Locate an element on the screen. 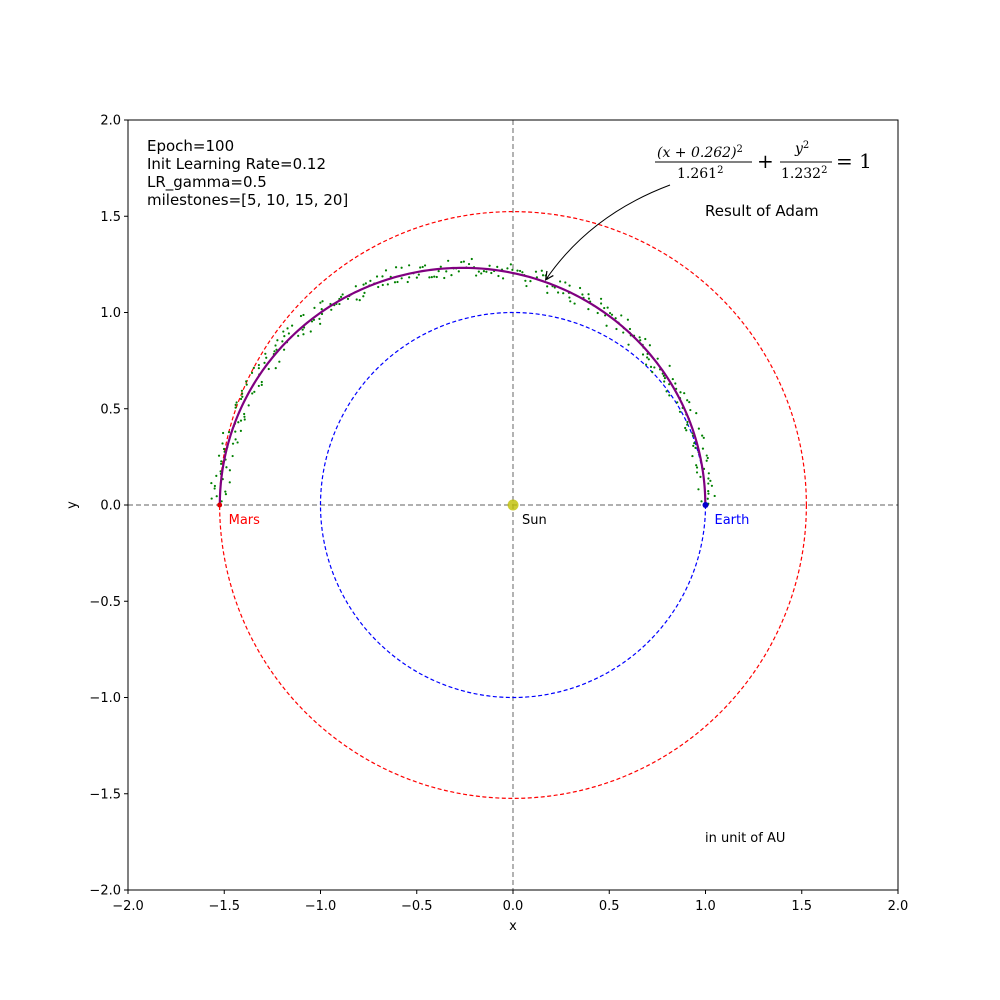 The width and height of the screenshot is (1000, 1000). info-epoch: Epoch=100 is located at coordinates (190, 146).